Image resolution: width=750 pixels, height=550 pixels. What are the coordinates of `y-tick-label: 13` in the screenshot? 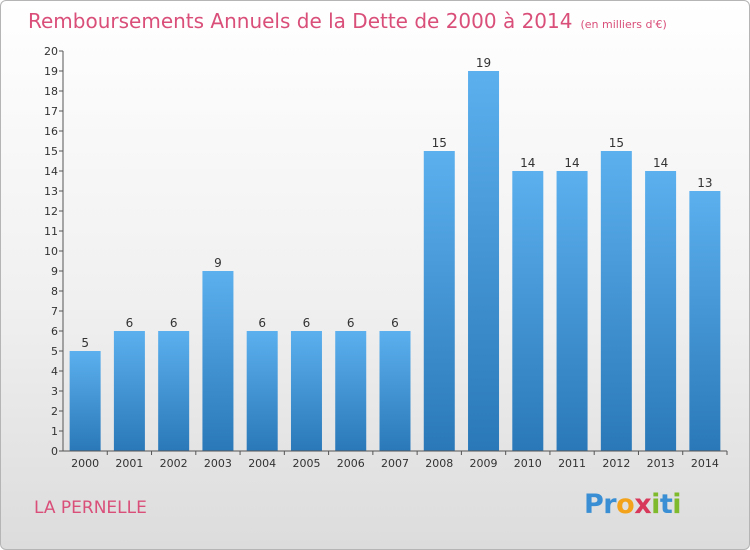 It's located at (51, 191).